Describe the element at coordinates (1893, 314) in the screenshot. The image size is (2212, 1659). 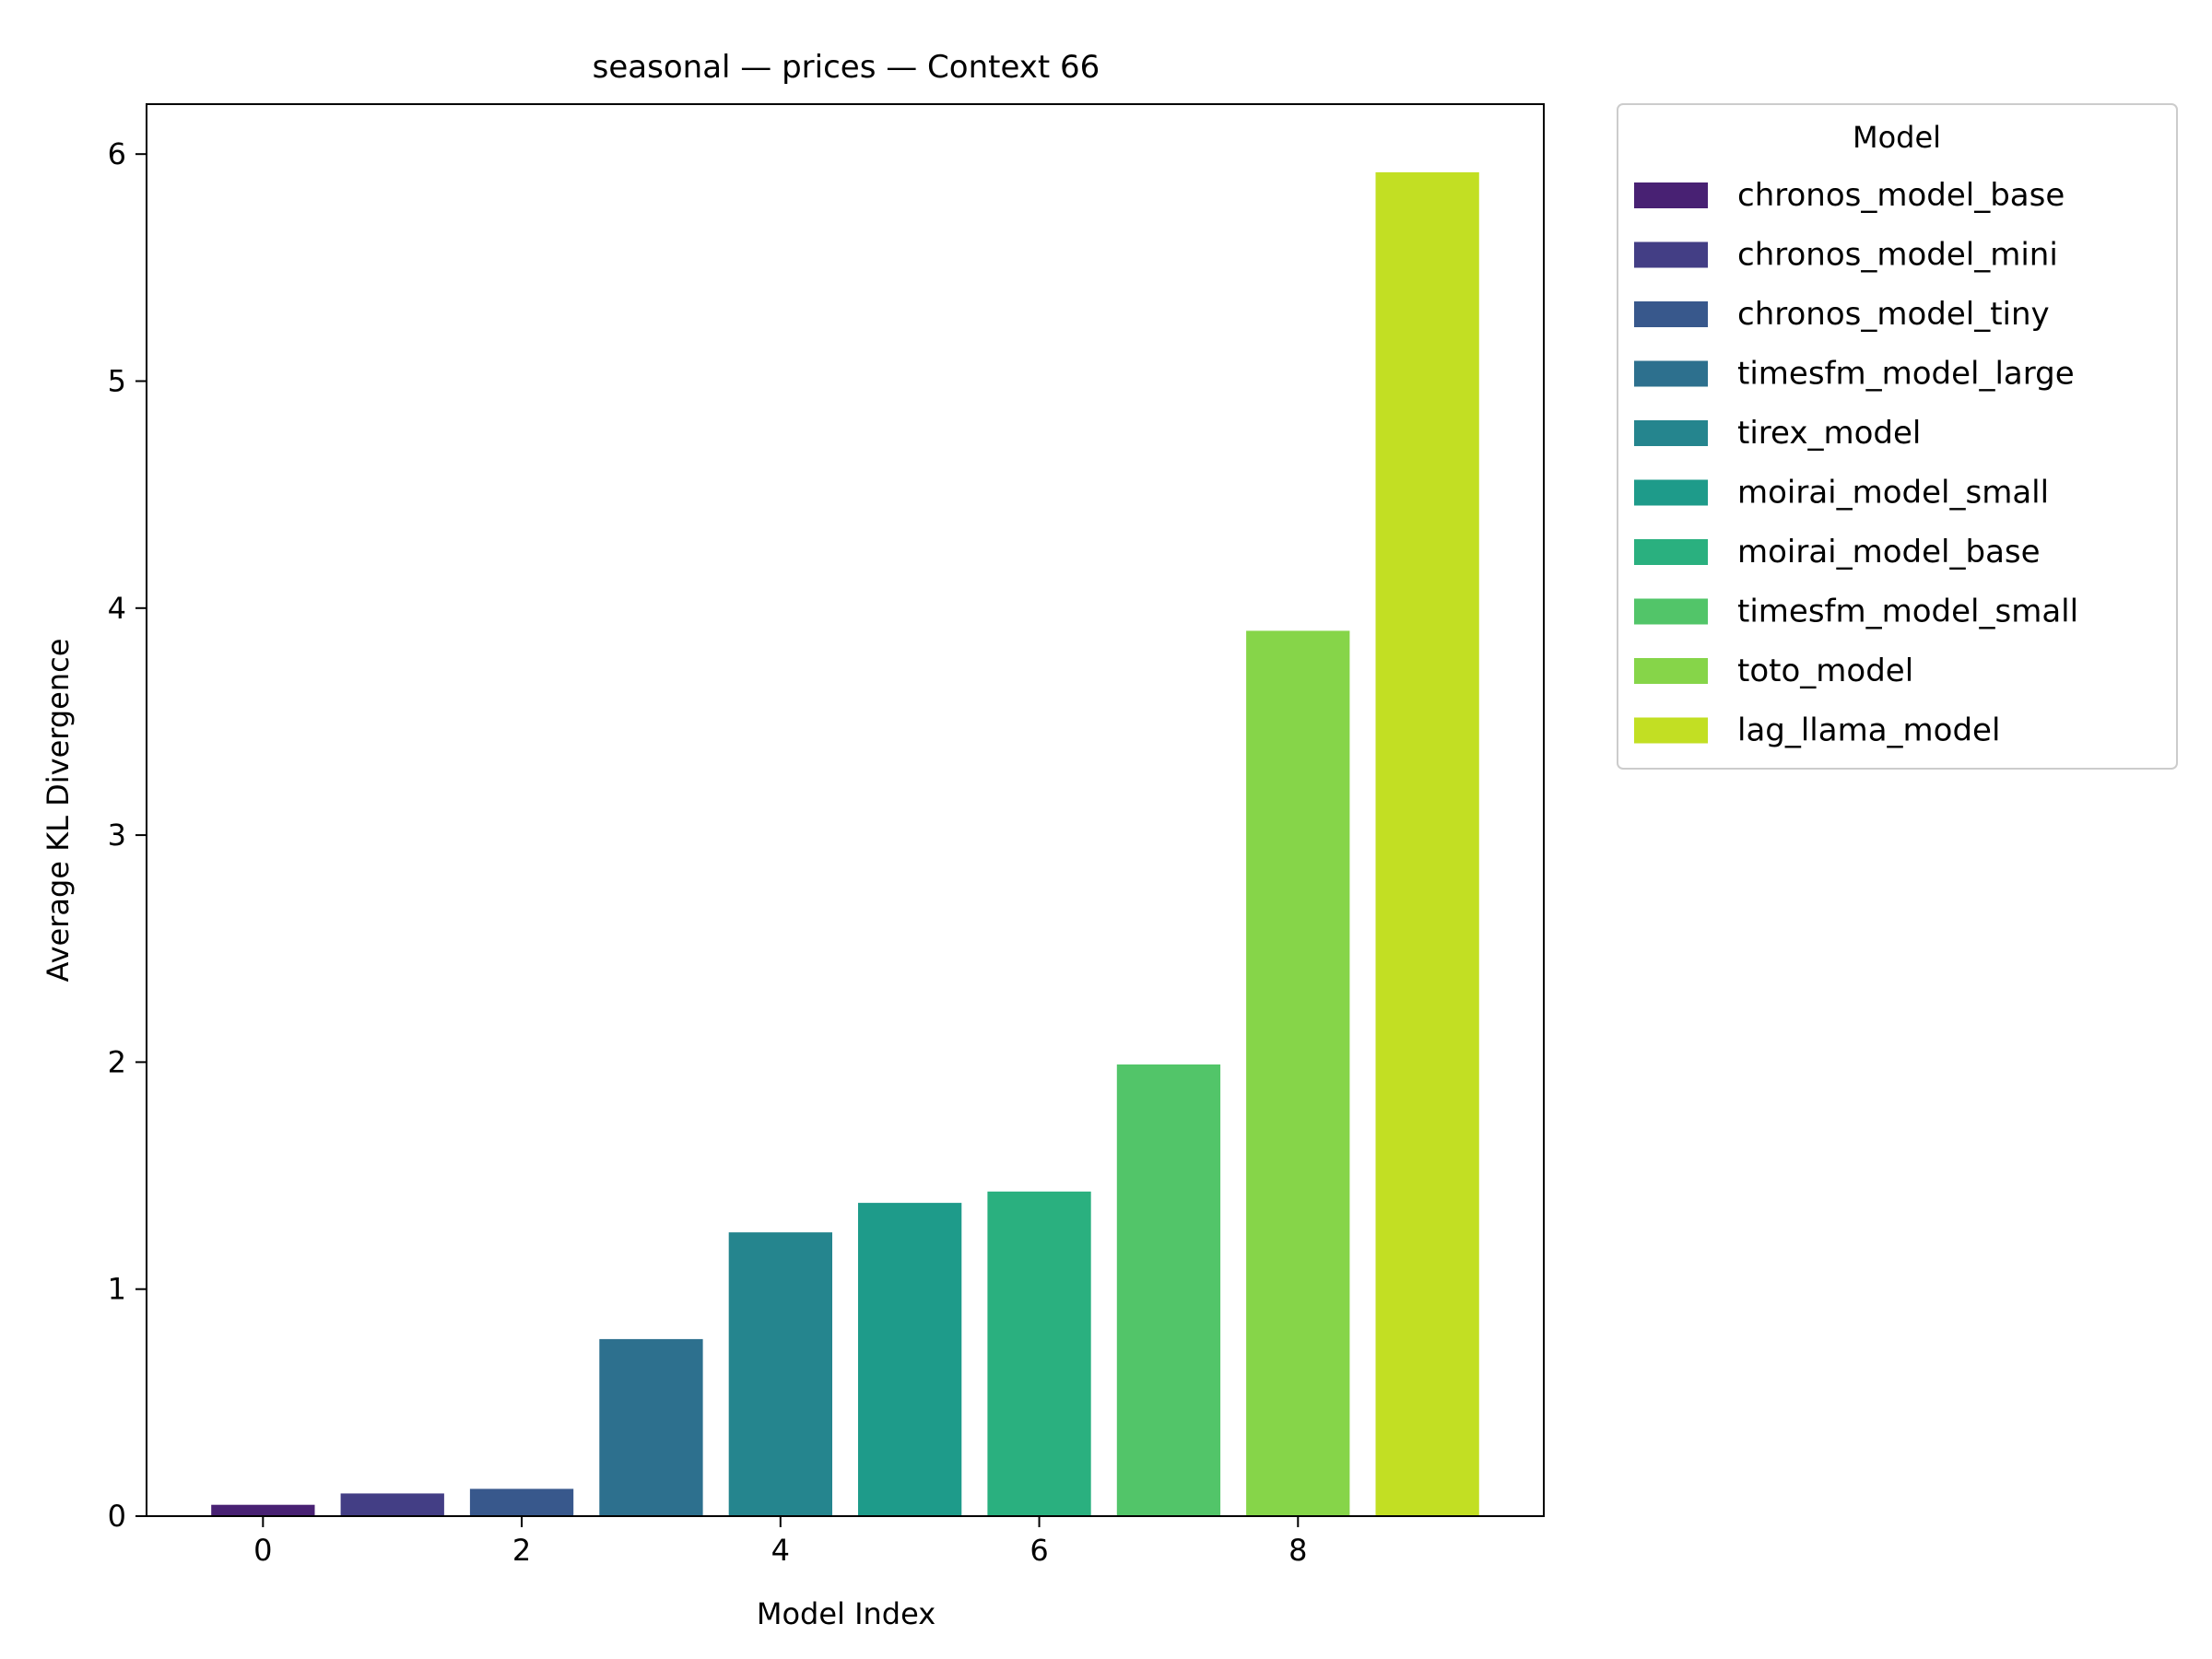
I see `legend-label-chronos_model_tiny: chronos_model_tiny` at that location.